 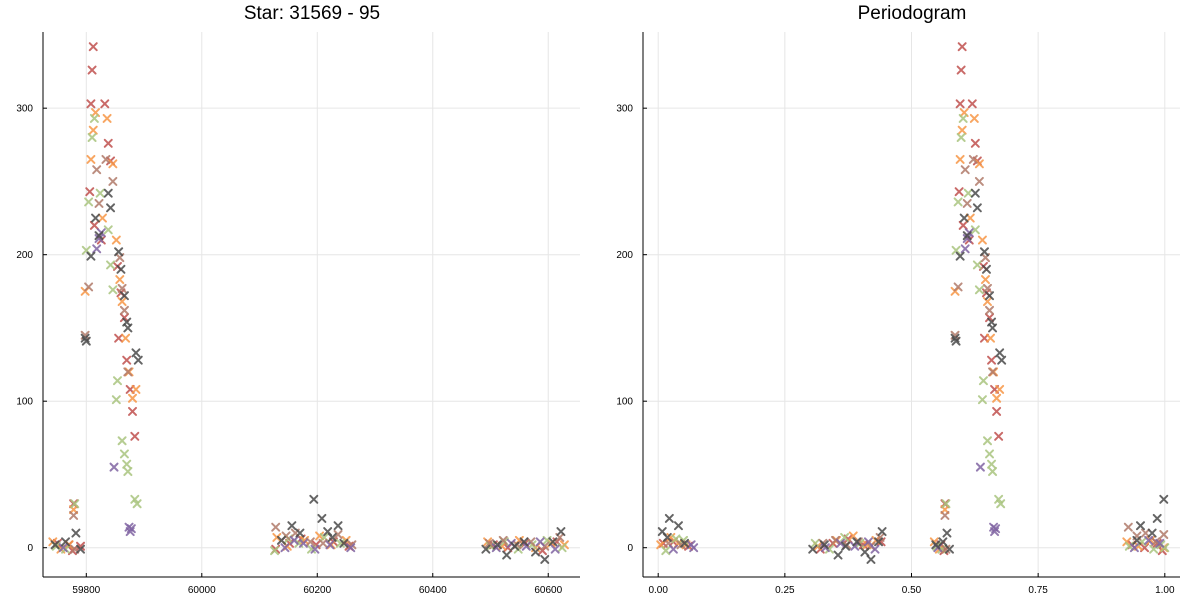 What do you see at coordinates (1038, 590) in the screenshot?
I see `x-tick-label: 0.75` at bounding box center [1038, 590].